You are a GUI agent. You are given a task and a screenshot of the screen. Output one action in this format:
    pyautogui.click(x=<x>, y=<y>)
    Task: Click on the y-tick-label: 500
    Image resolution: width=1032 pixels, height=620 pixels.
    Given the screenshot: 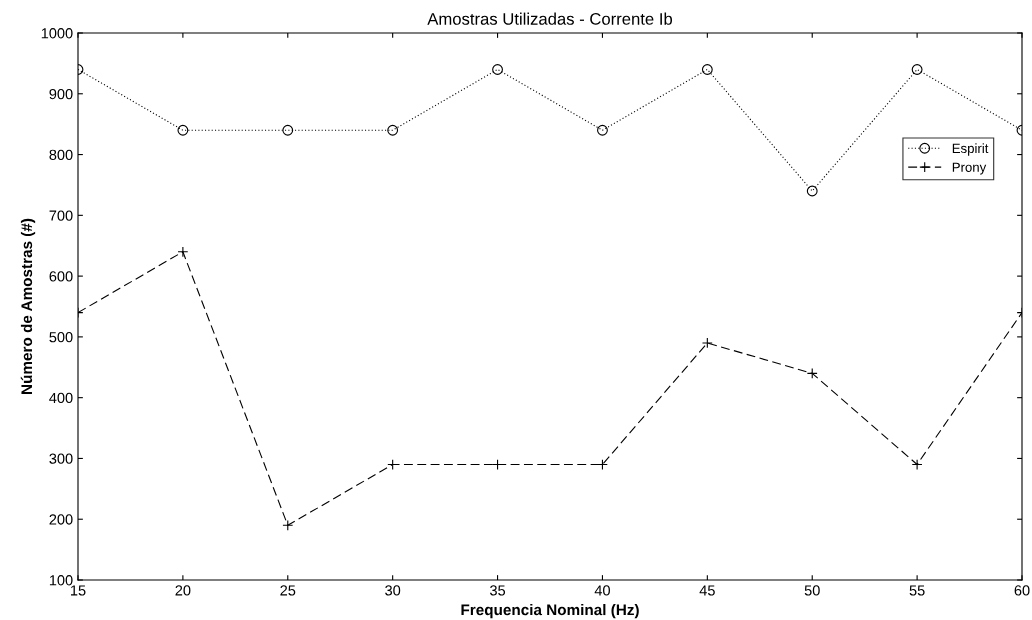 What is the action you would take?
    pyautogui.click(x=61, y=337)
    